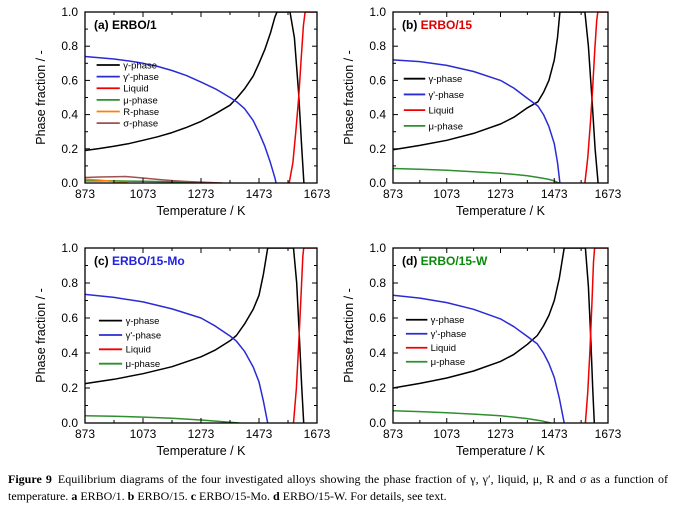 Image resolution: width=676 pixels, height=514 pixels. What do you see at coordinates (74, 496) in the screenshot?
I see `caption-key-a: a` at bounding box center [74, 496].